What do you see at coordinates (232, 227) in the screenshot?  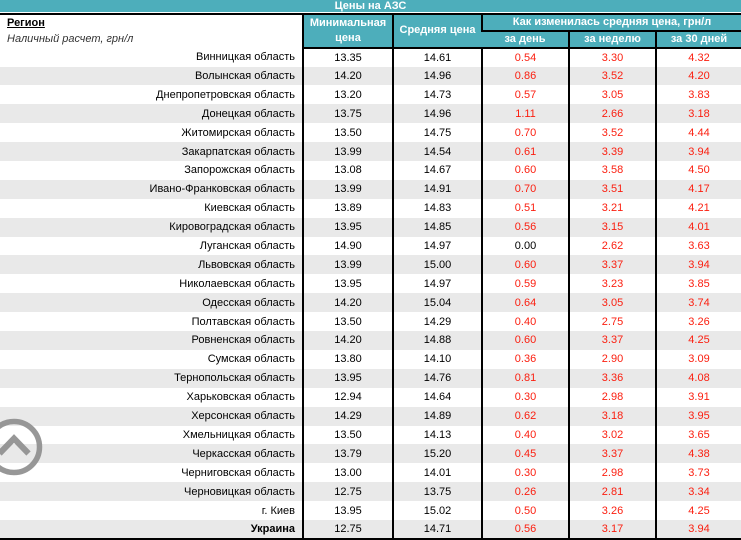 I see `region-cell: Кировоградская область` at bounding box center [232, 227].